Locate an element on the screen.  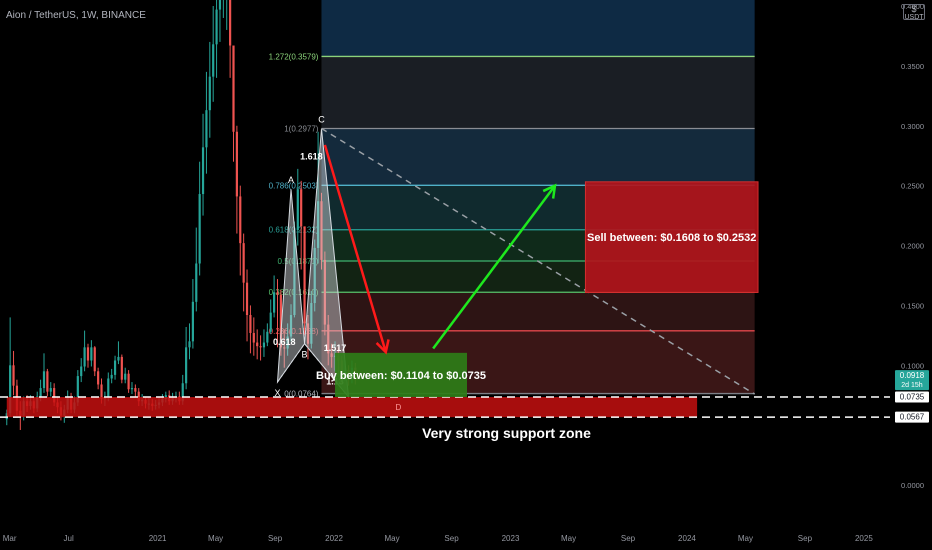
fib-label-0: 0(0.0764) is located at coordinates (301, 394).